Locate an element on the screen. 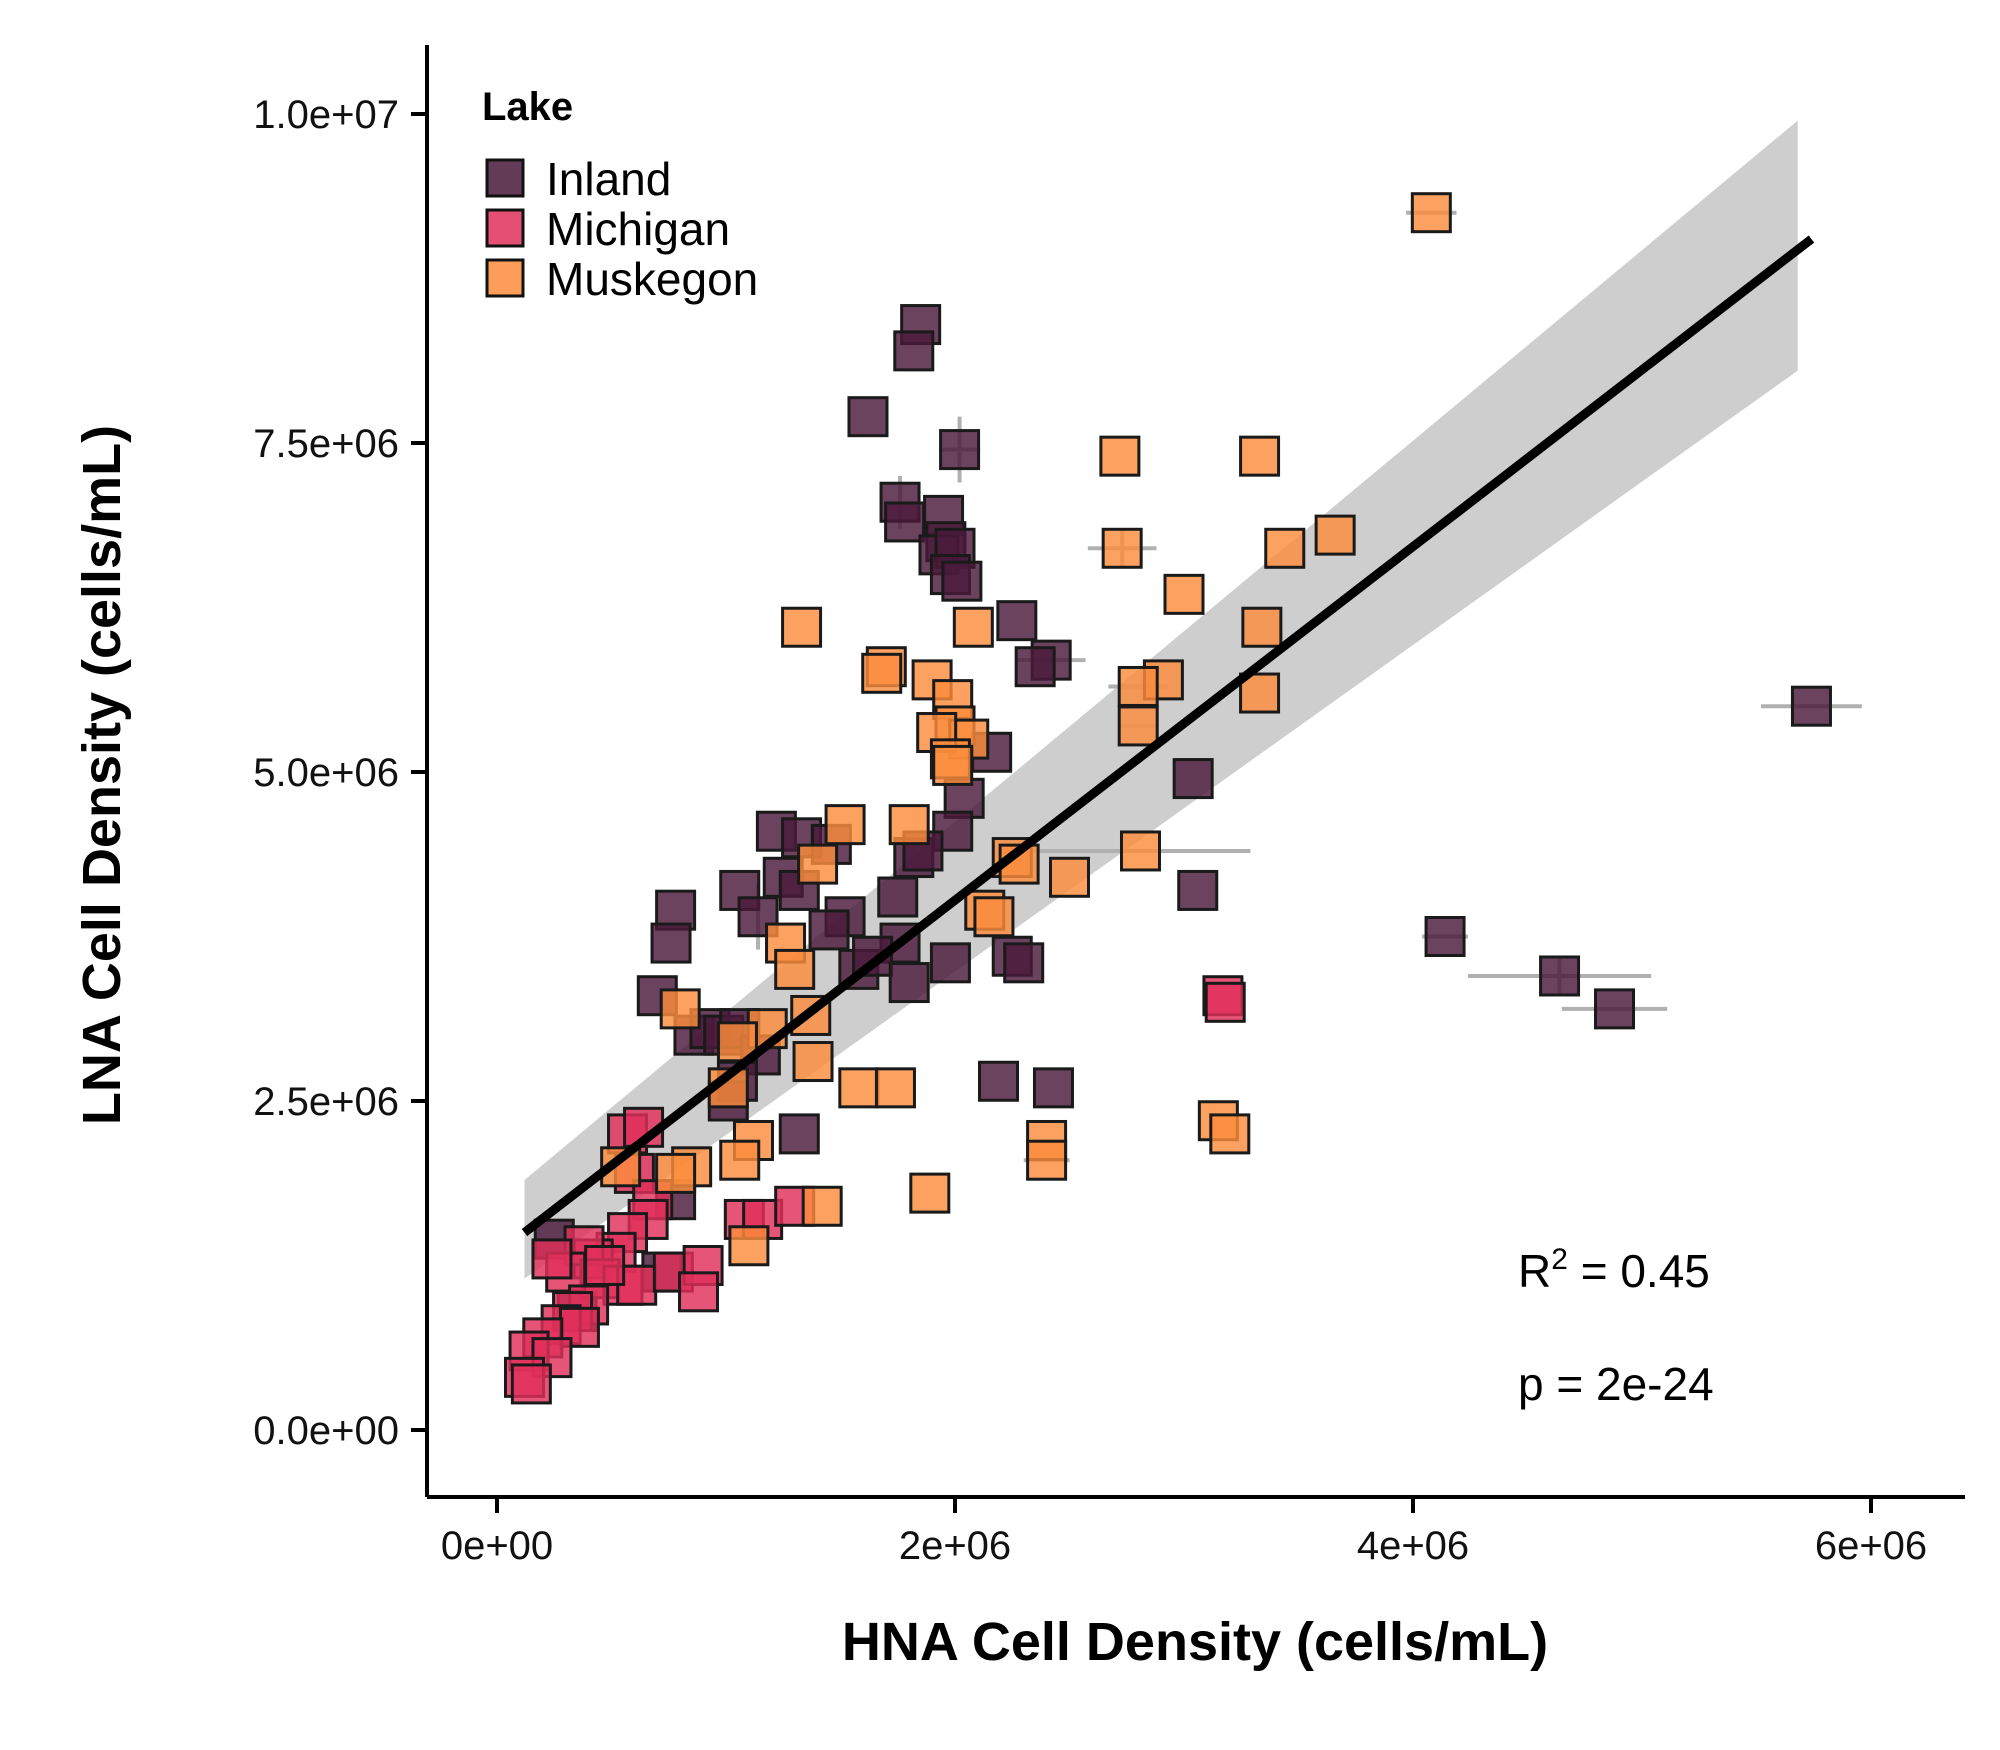 The height and width of the screenshot is (1750, 2000). x-tick-label-3: 6e+06 is located at coordinates (1871, 1546).